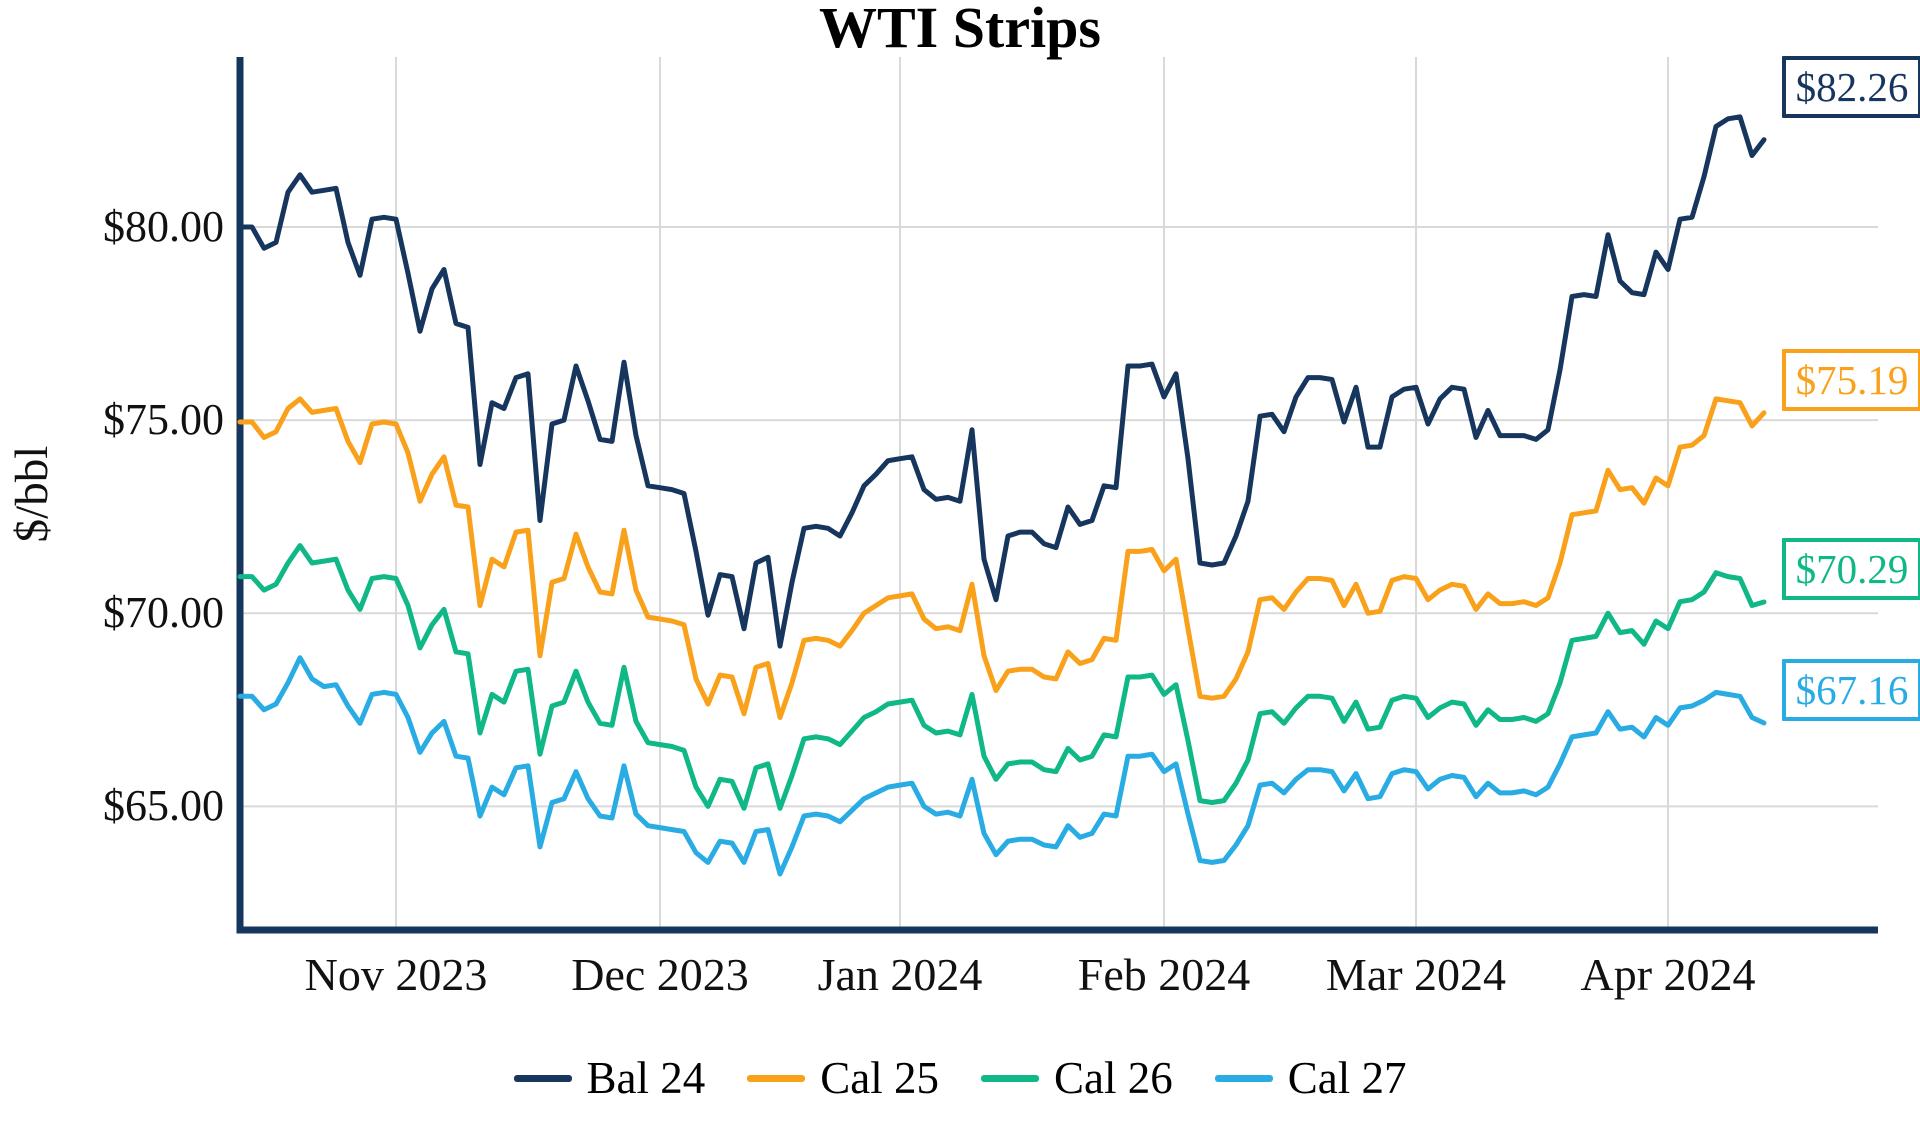 This screenshot has width=1920, height=1128. I want to click on legend-label-cal-25: Cal 25, so click(879, 1078).